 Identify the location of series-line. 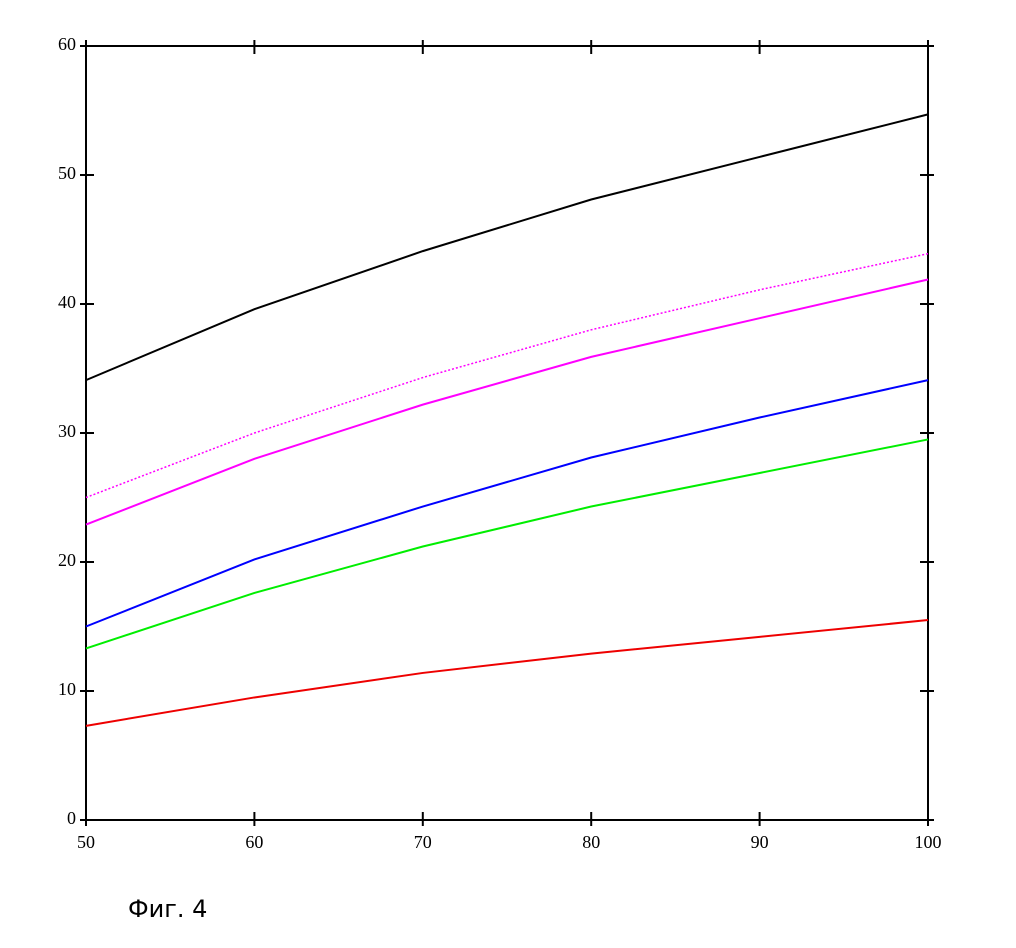
(507, 673).